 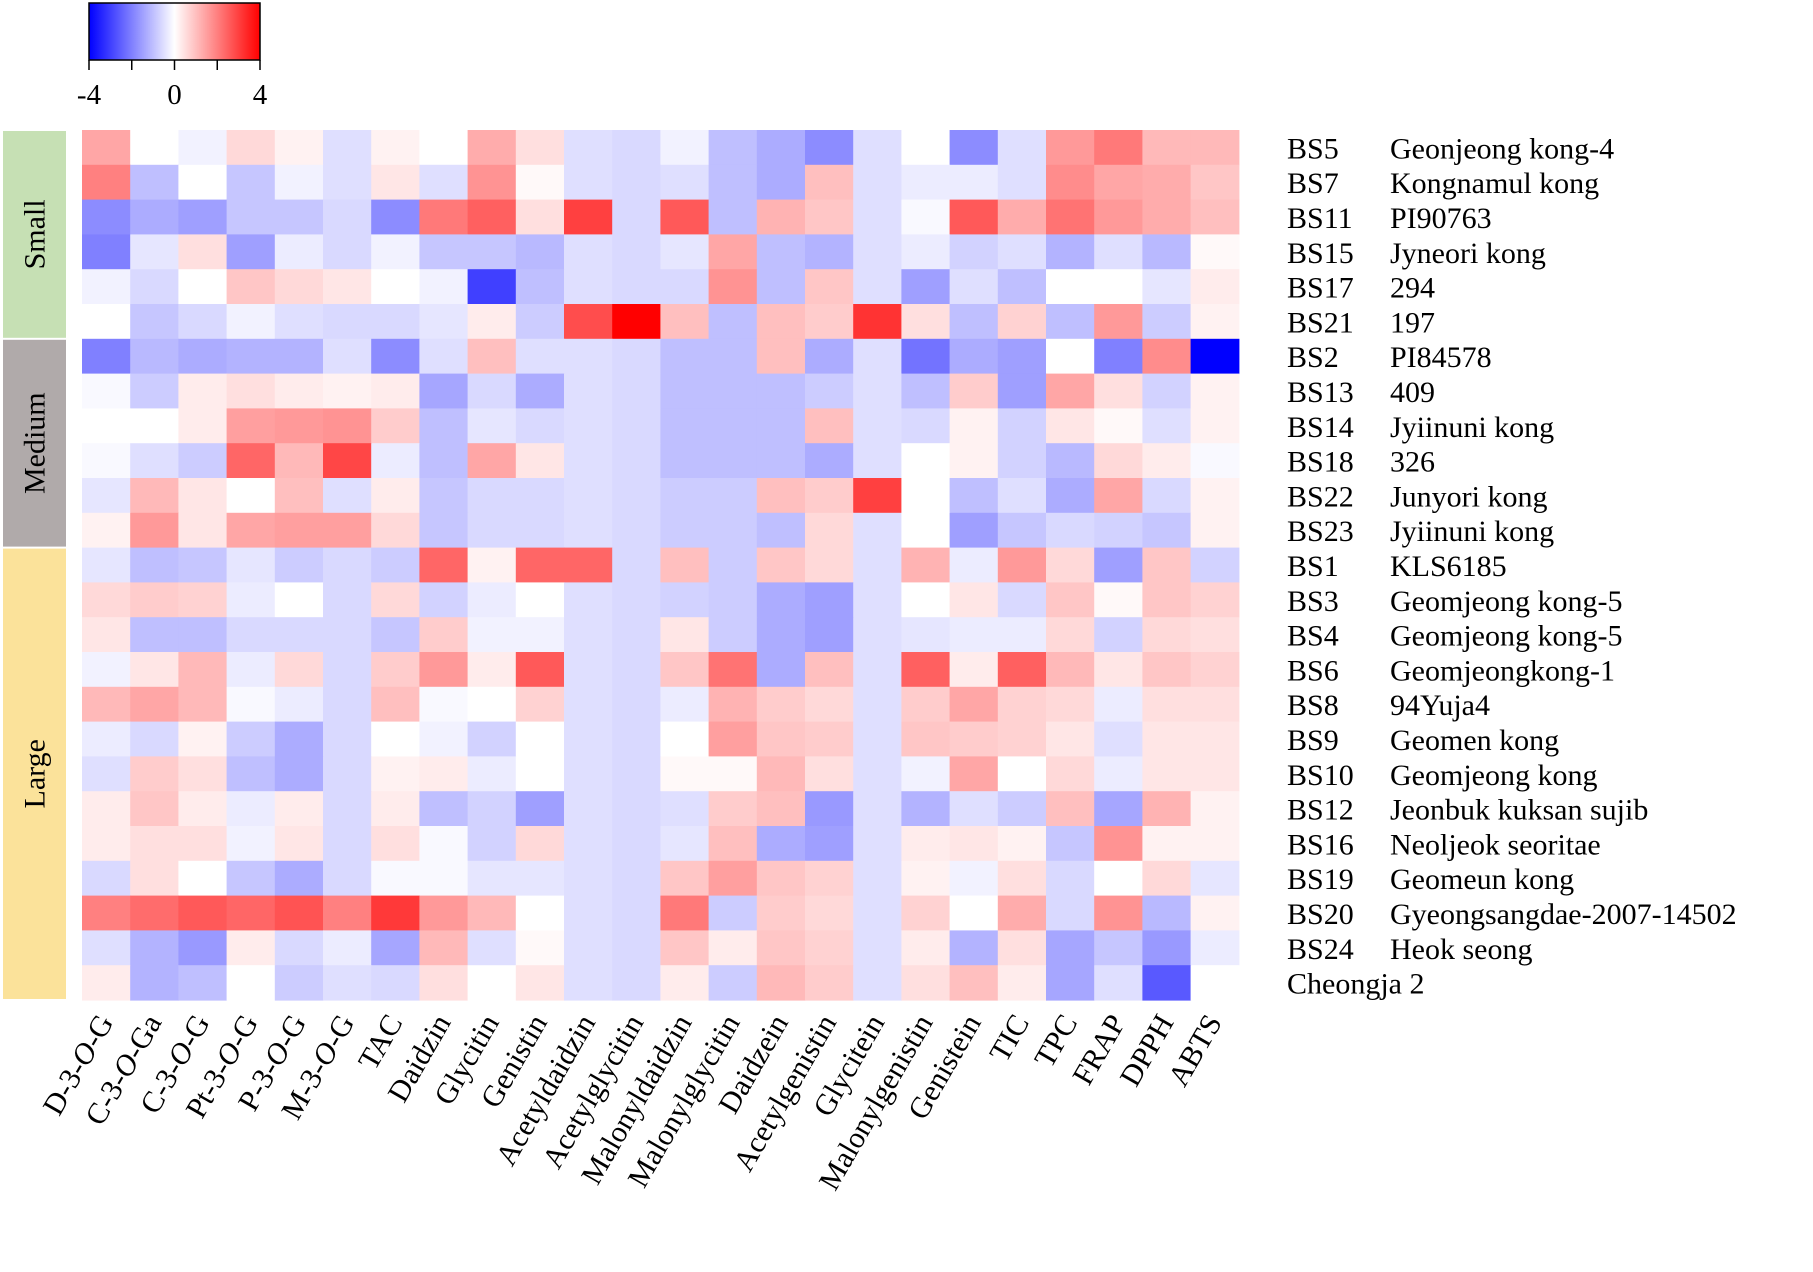 I want to click on group-bar, so click(x=34, y=234).